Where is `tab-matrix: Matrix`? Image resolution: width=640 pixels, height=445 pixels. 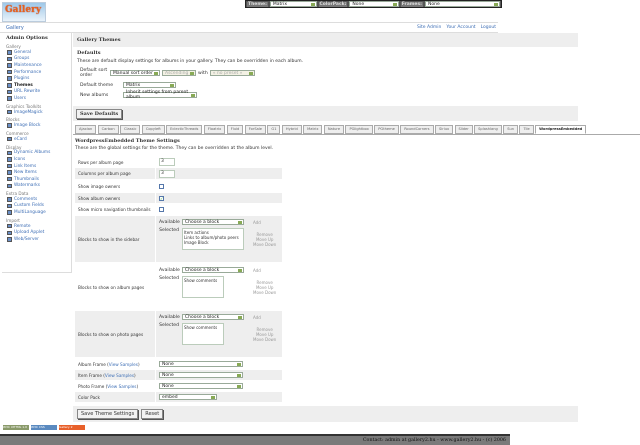 tab-matrix: Matrix is located at coordinates (313, 129).